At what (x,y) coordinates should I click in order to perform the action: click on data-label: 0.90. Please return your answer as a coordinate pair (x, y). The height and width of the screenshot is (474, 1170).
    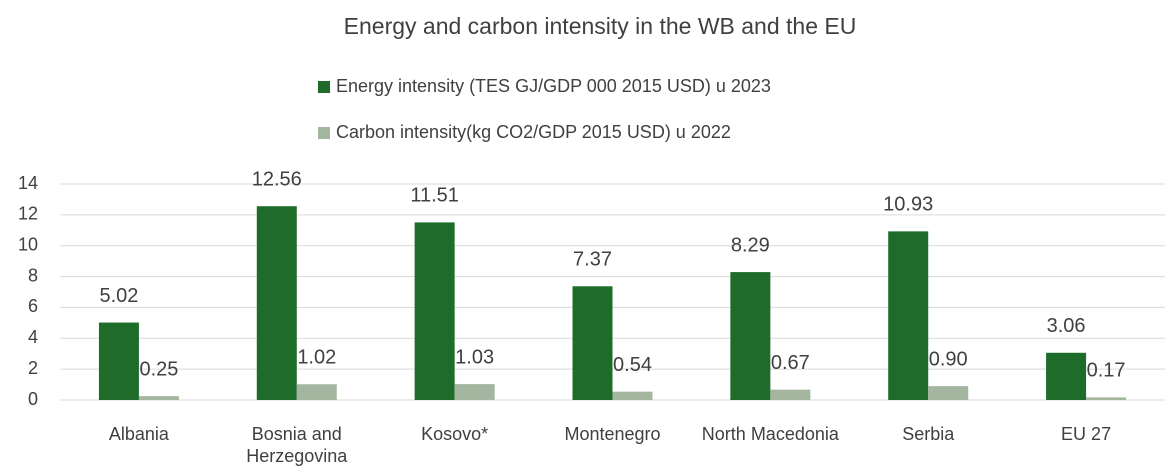
    Looking at the image, I should click on (948, 359).